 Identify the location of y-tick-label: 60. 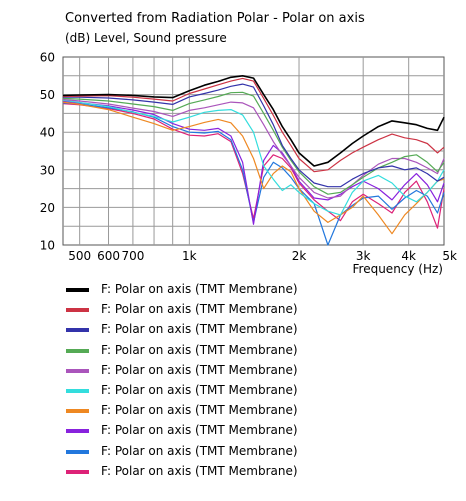
(47, 58).